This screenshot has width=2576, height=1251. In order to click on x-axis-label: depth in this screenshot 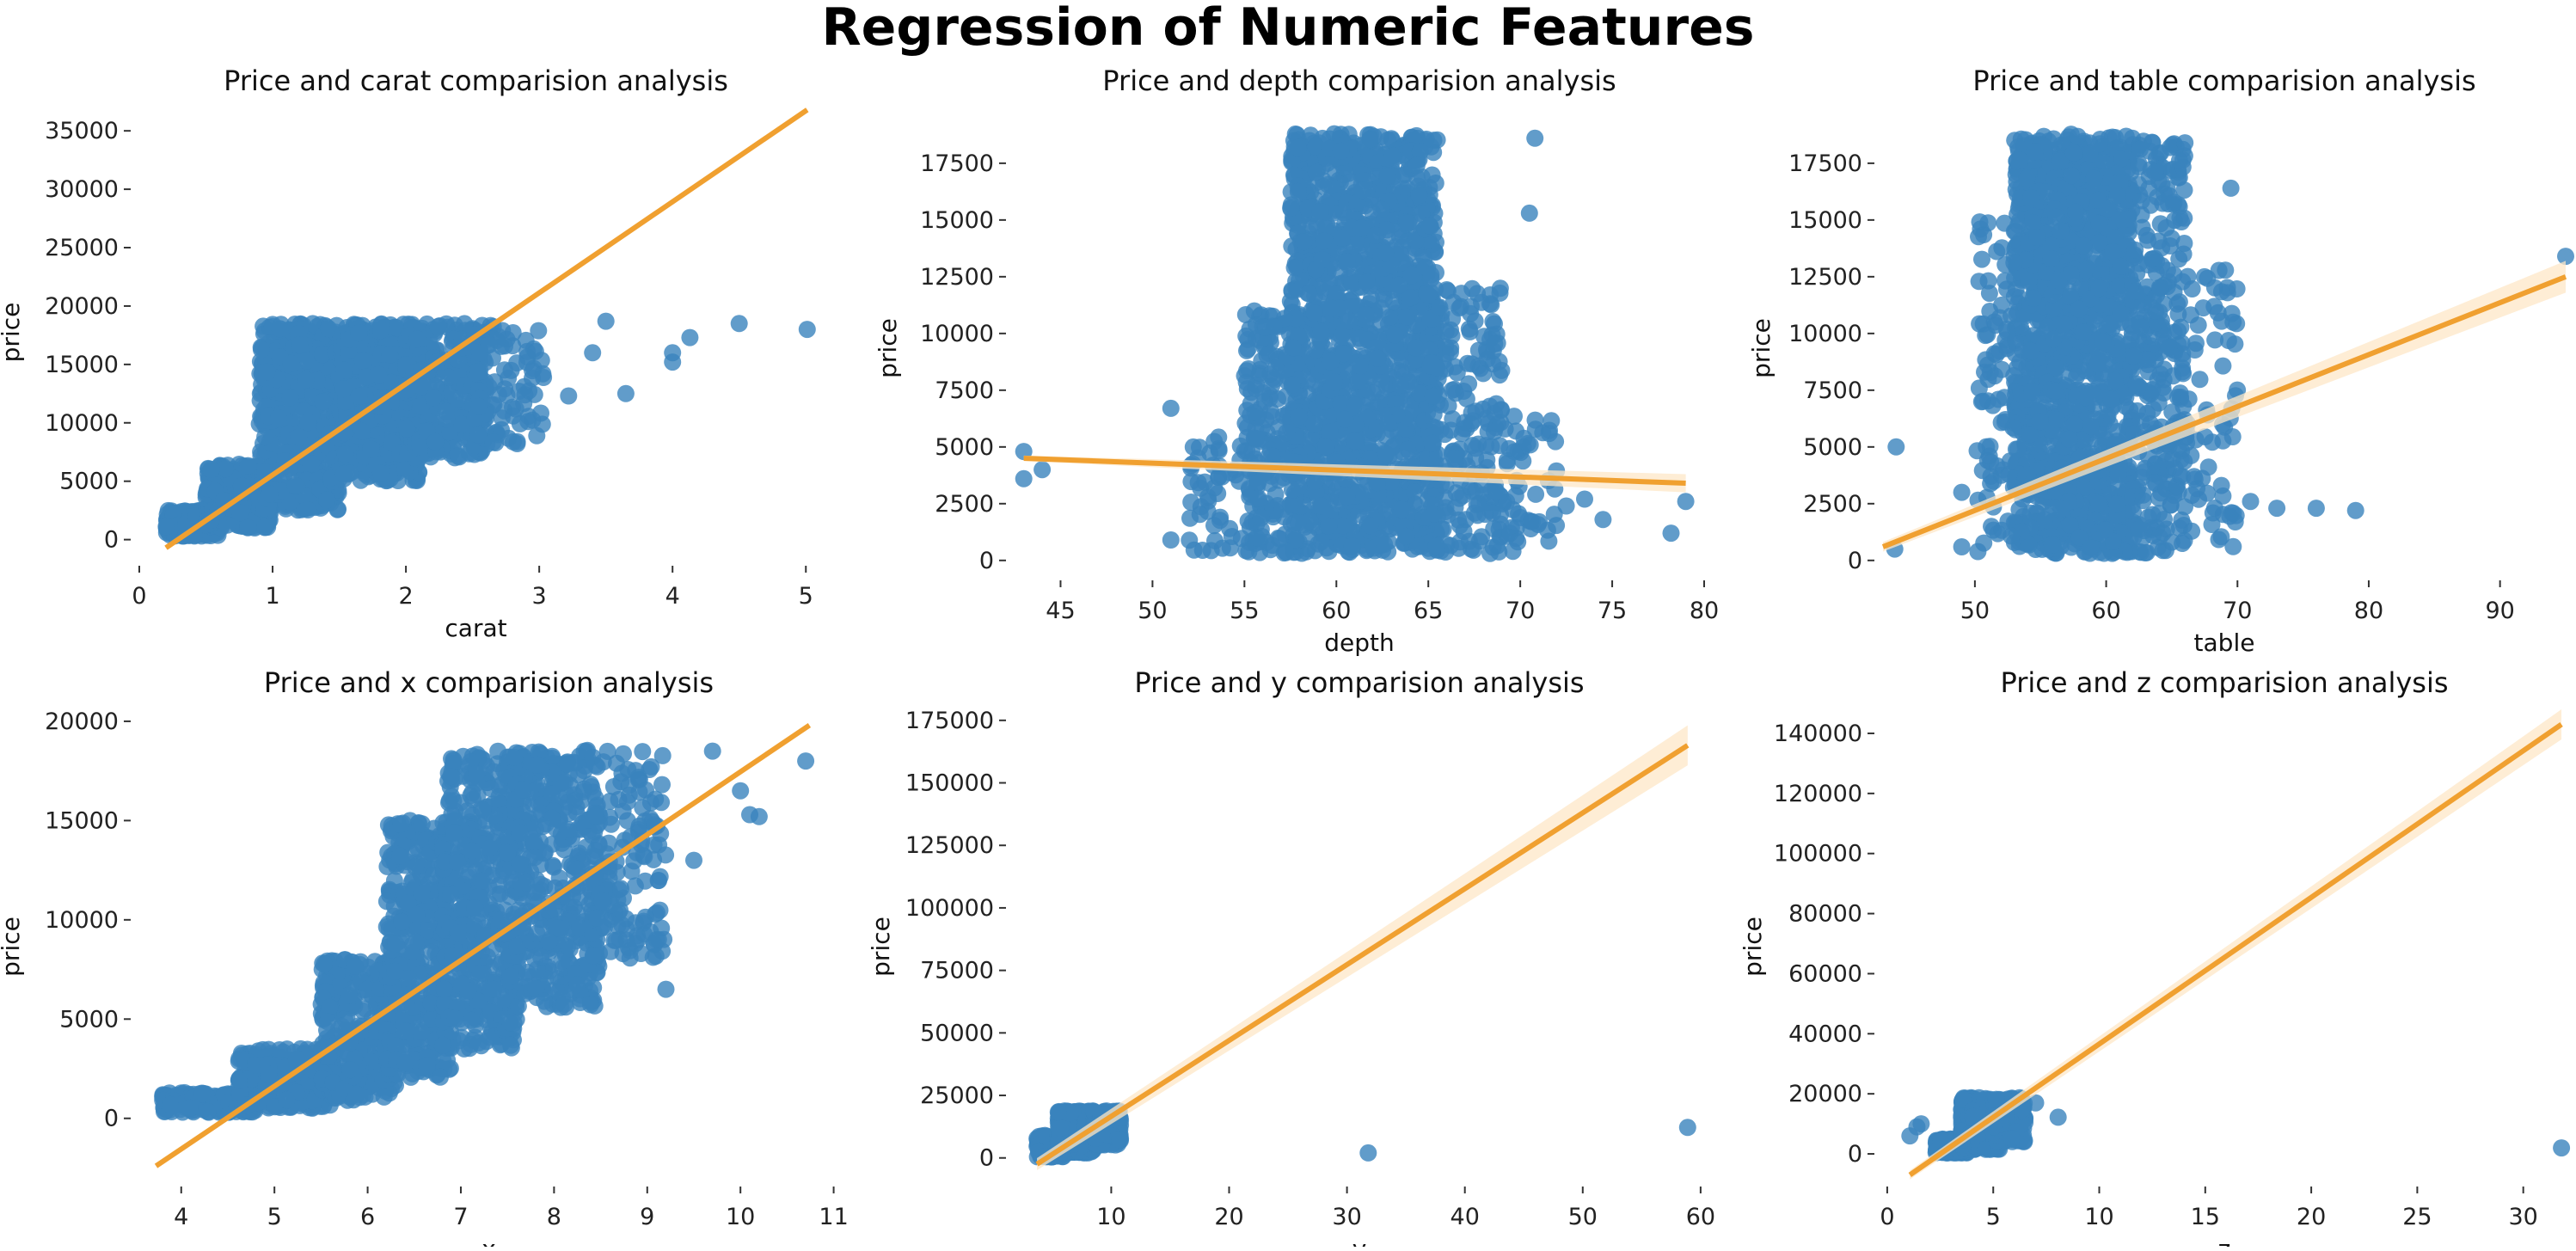, I will do `click(1359, 643)`.